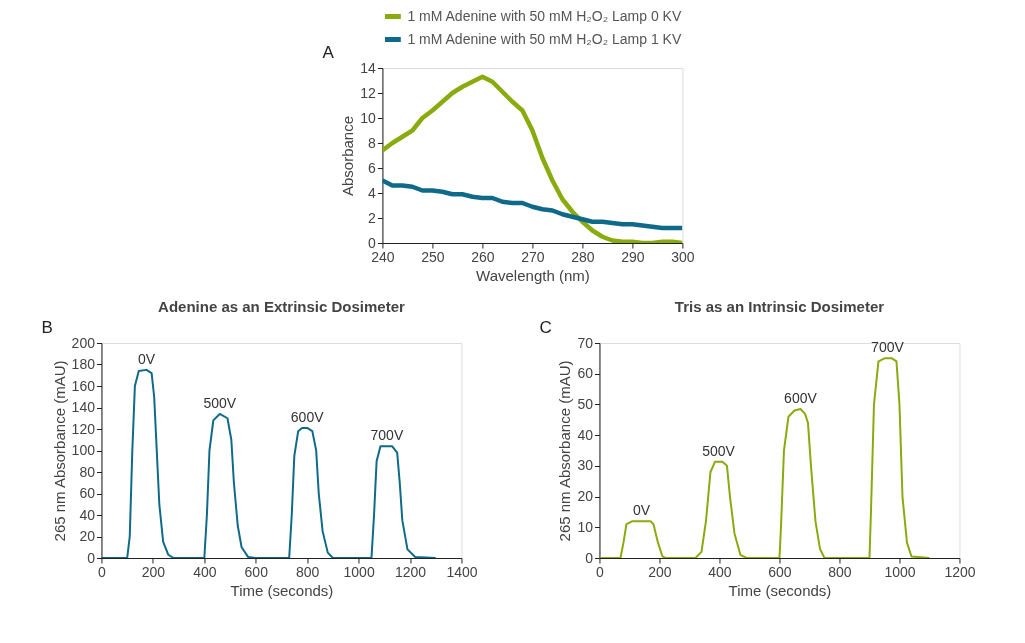 The height and width of the screenshot is (643, 1025). Describe the element at coordinates (462, 571) in the screenshot. I see `x-tick-label: 1400` at that location.